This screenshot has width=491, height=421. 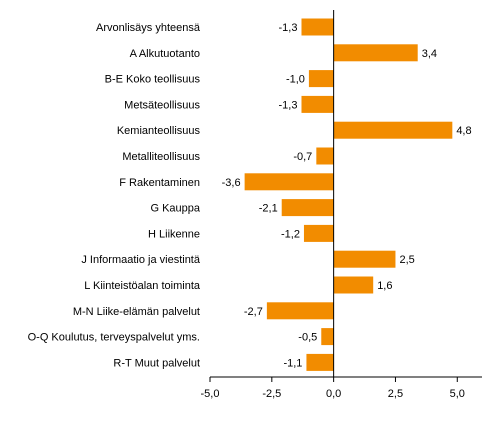 I want to click on value-label: -1,2, so click(x=290, y=234).